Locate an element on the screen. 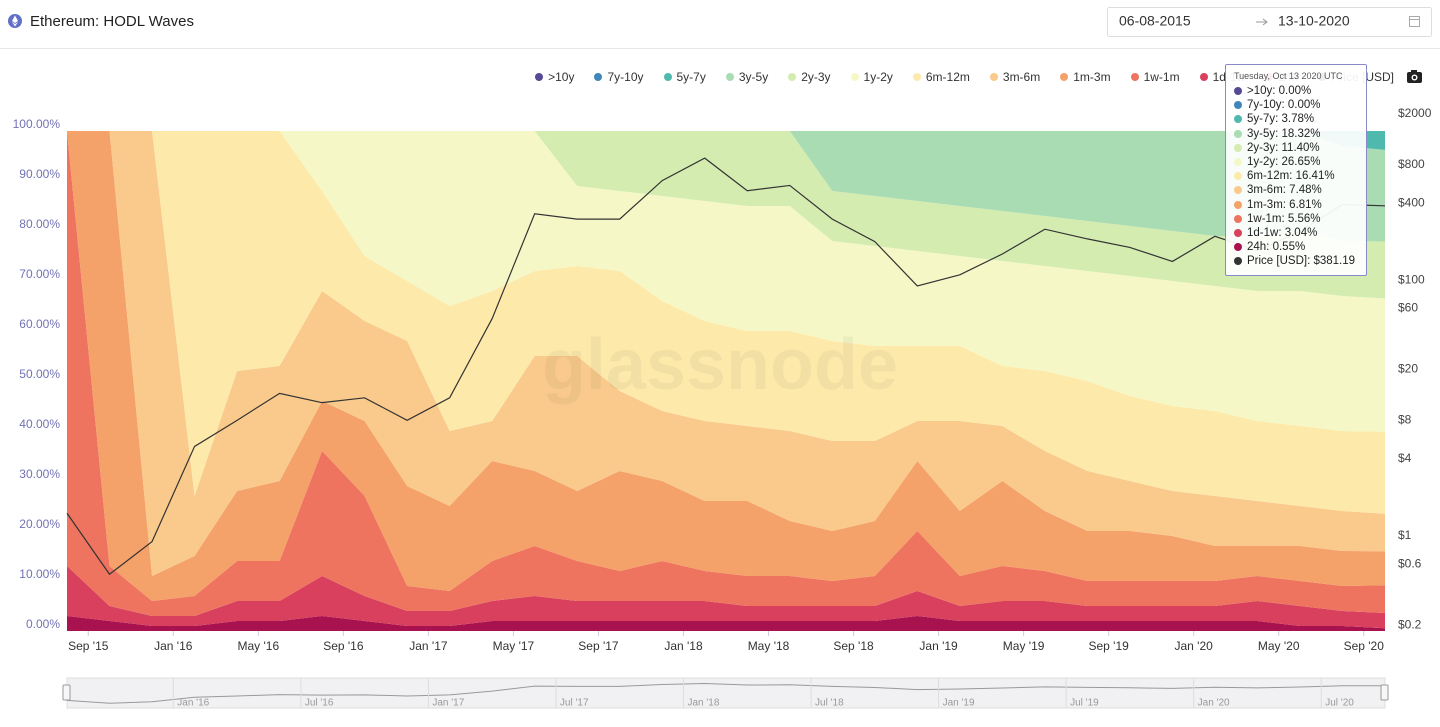  y-tick-label: 50.00% is located at coordinates (39, 374).